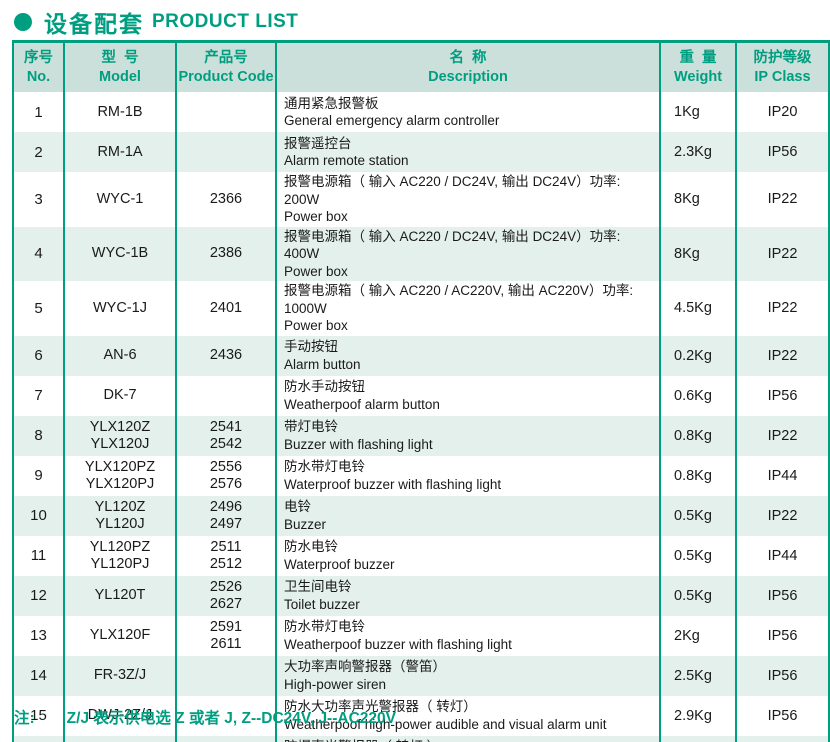 This screenshot has height=742, width=830. I want to click on row-number: 12, so click(38, 595).